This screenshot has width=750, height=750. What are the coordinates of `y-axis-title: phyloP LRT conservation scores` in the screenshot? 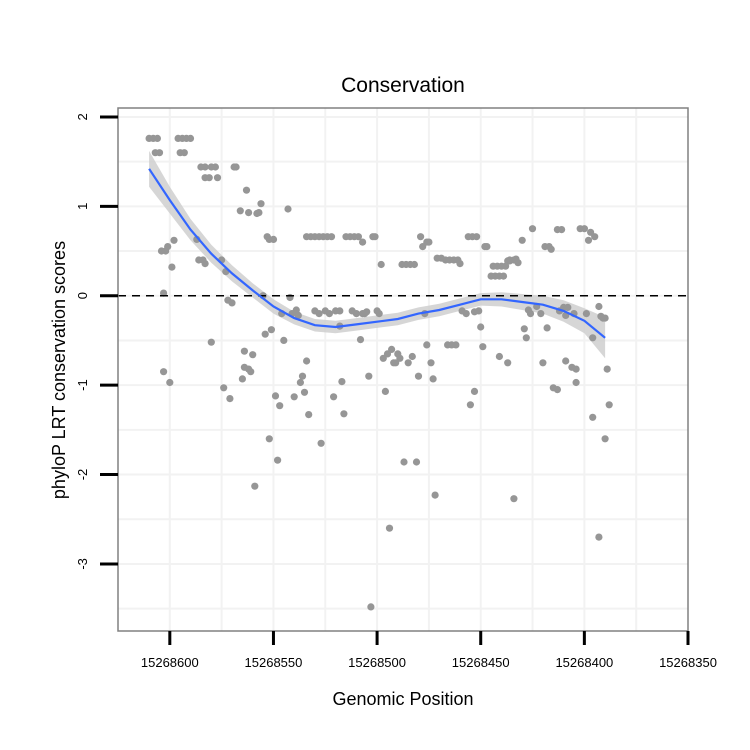 It's located at (59, 370).